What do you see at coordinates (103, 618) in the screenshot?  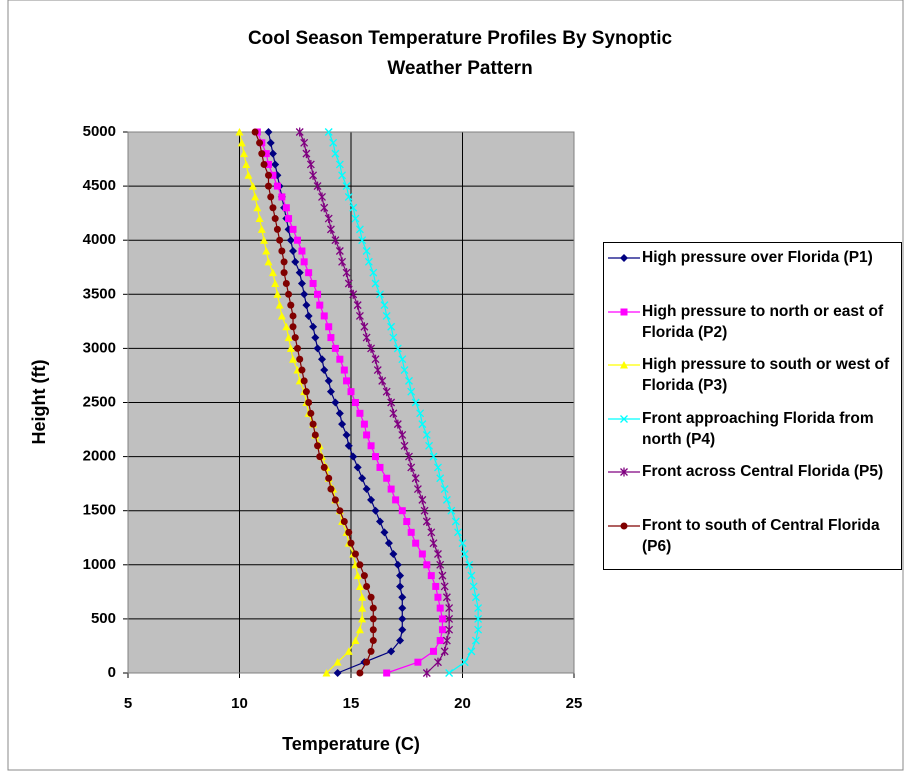 I see `y-tick-label: 500` at bounding box center [103, 618].